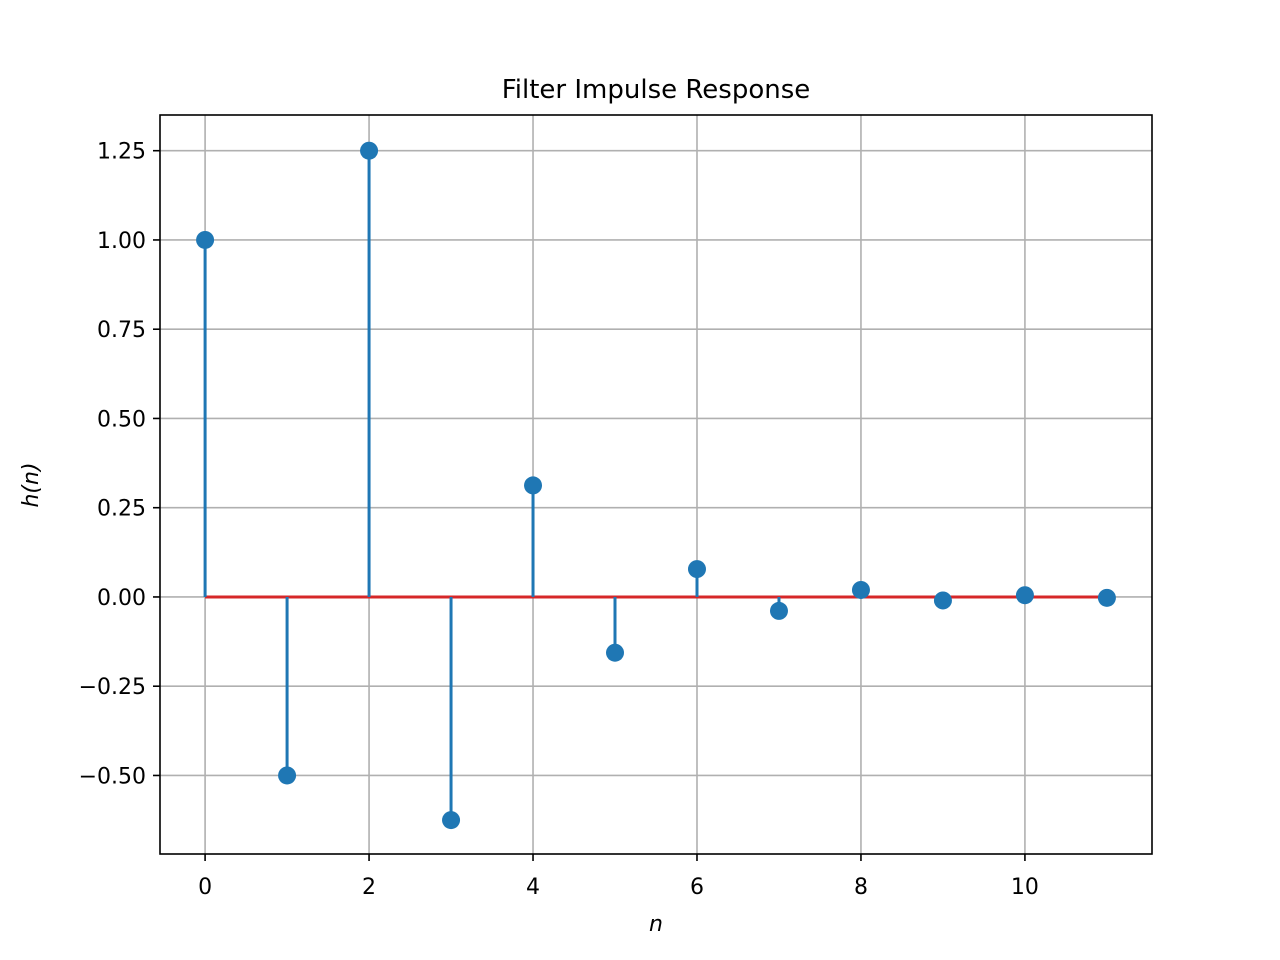 This screenshot has width=1280, height=960. I want to click on y-tick-label: 0.00, so click(121, 598).